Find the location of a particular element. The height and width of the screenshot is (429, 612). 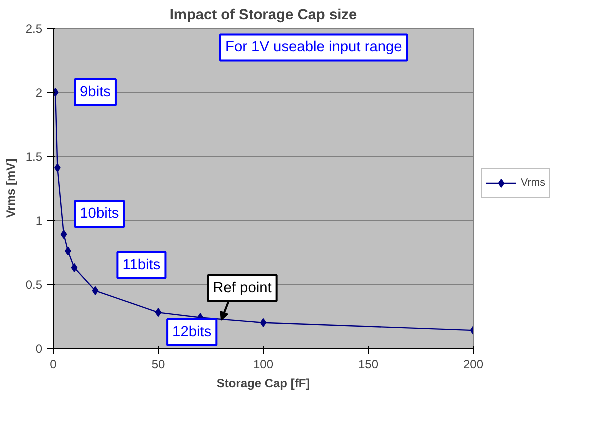

annotation: 11bits is located at coordinates (141, 265).